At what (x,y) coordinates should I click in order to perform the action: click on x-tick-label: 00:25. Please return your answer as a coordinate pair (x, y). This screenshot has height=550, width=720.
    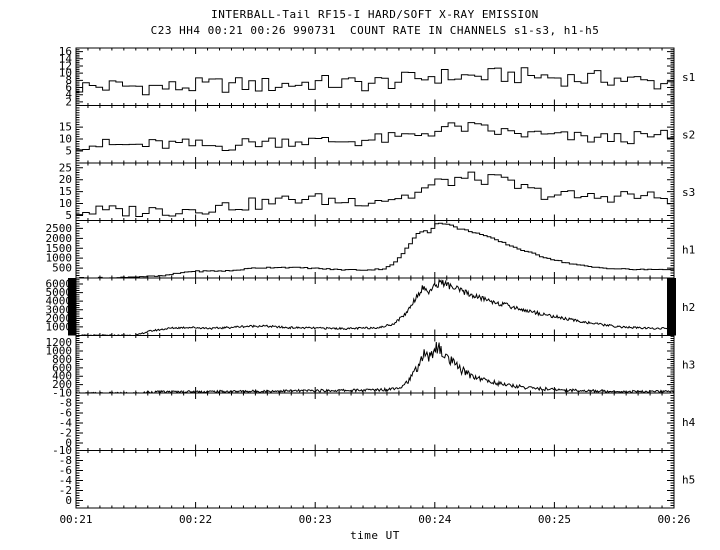
    Looking at the image, I should click on (554, 519).